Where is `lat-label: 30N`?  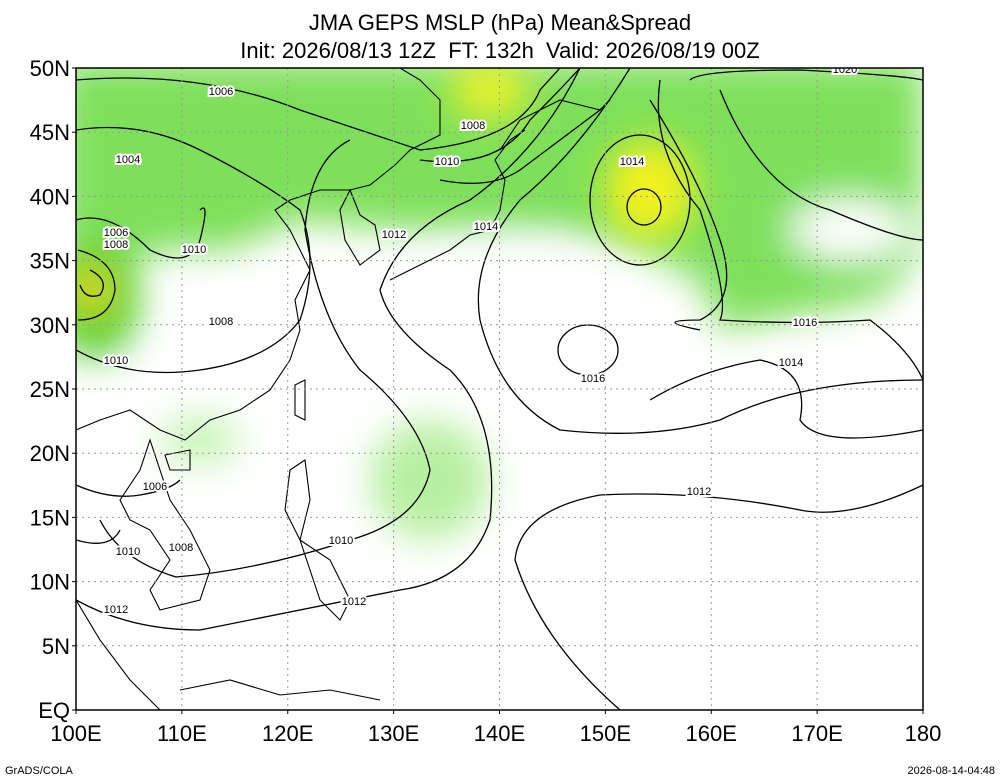 lat-label: 30N is located at coordinates (50, 325).